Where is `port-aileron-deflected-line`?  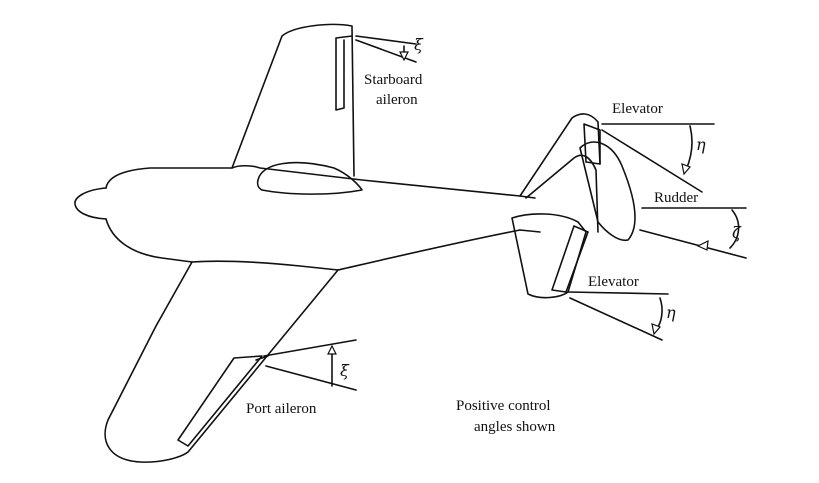
port-aileron-deflected-line is located at coordinates (311, 378).